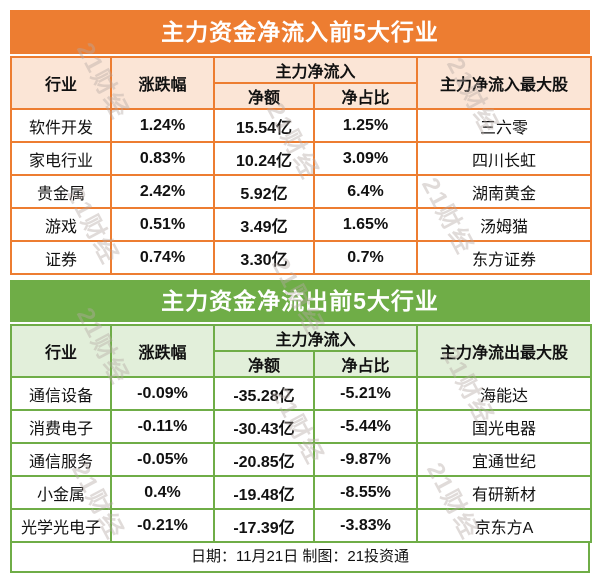 Image resolution: width=600 pixels, height=573 pixels. Describe the element at coordinates (61, 393) in the screenshot. I see `industry-cell: 通信设备` at that location.